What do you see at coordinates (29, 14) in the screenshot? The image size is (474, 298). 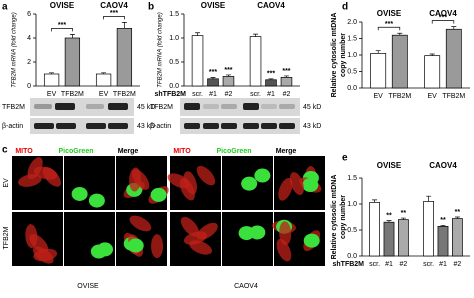 I see `y-tick-label: 6` at bounding box center [29, 14].